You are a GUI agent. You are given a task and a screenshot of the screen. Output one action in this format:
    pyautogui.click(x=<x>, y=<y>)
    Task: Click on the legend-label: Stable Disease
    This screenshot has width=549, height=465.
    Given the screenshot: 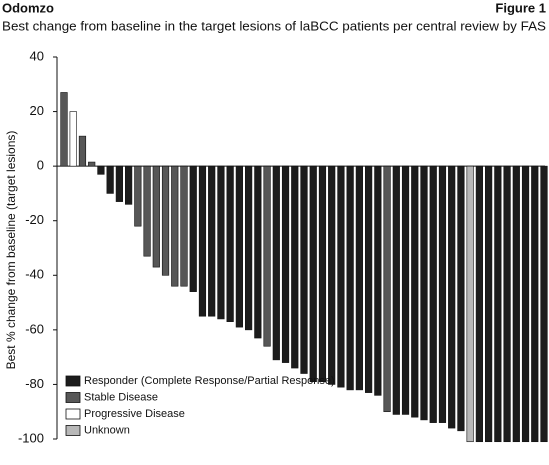 What is the action you would take?
    pyautogui.click(x=121, y=397)
    